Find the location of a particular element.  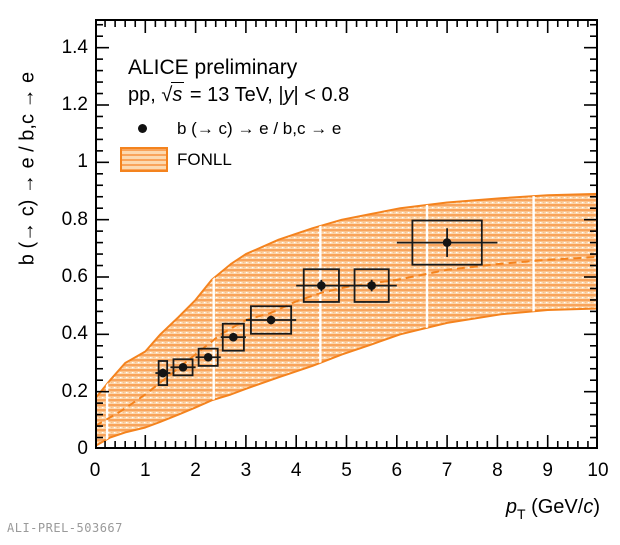

x-tick-label: 8 is located at coordinates (497, 470).